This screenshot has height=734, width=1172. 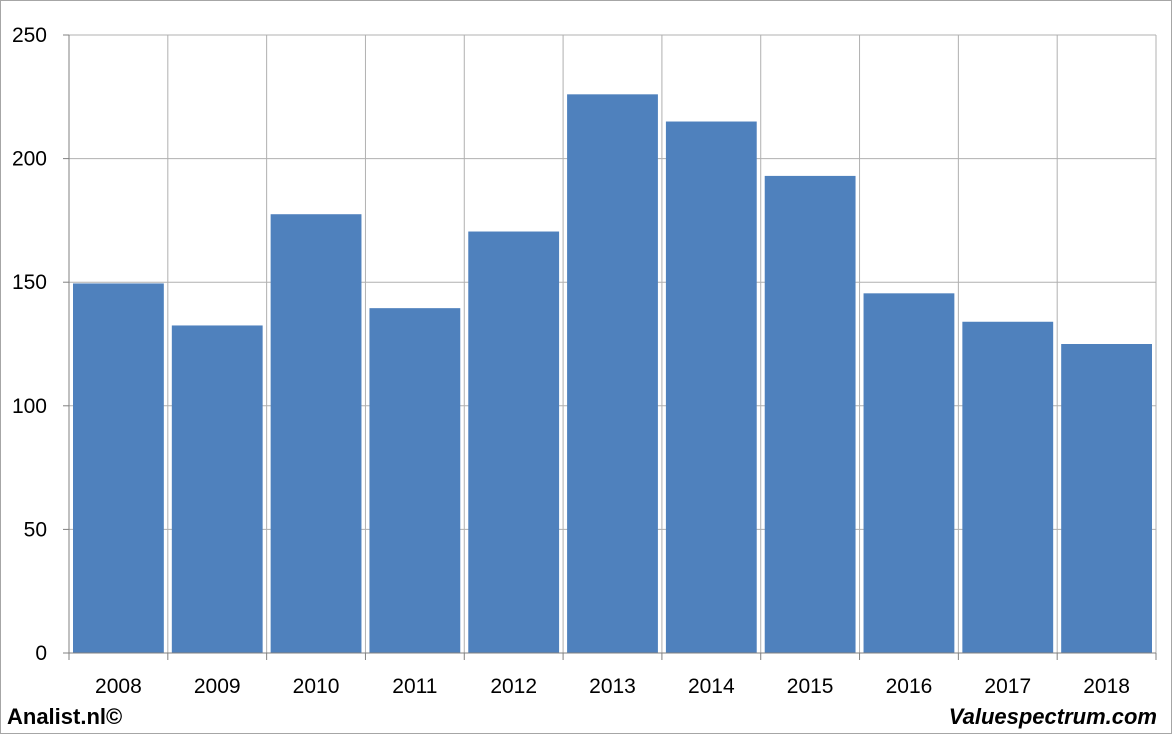 What do you see at coordinates (1106, 498) in the screenshot?
I see `bar-2018` at bounding box center [1106, 498].